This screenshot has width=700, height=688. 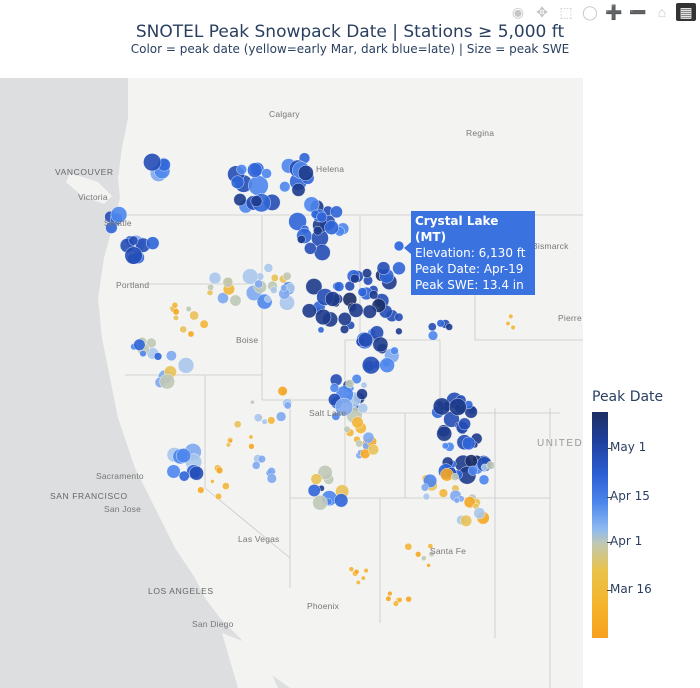 What do you see at coordinates (566, 11) in the screenshot?
I see `box-select-icon: ⬚` at bounding box center [566, 11].